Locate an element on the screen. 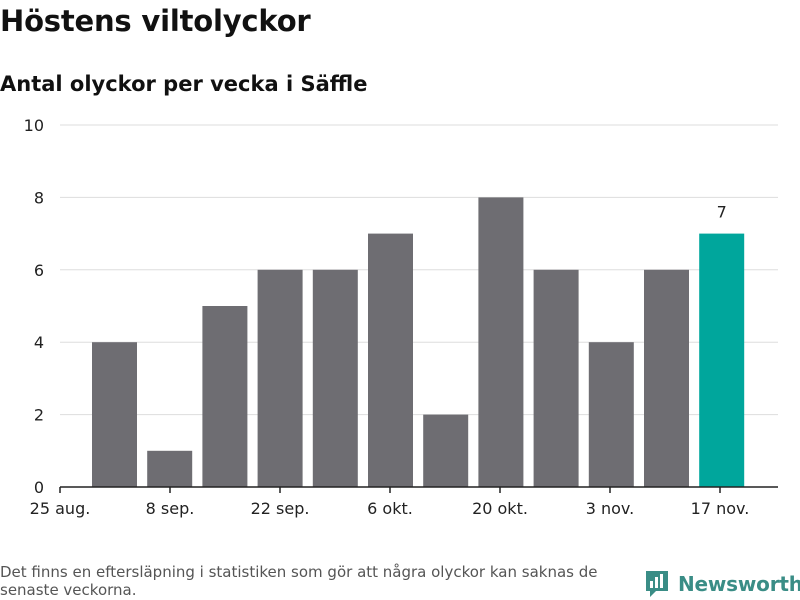 This screenshot has width=800, height=600. y-tick-label: 4 is located at coordinates (39, 342).